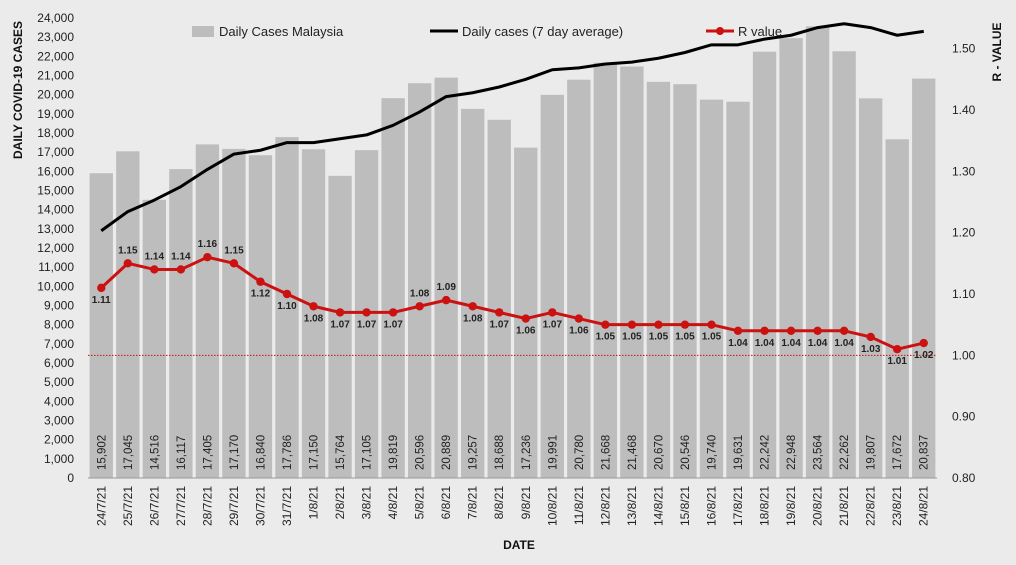 This screenshot has height=565, width=1016. Describe the element at coordinates (792, 452) in the screenshot. I see `bar-value-label: 22,948` at that location.